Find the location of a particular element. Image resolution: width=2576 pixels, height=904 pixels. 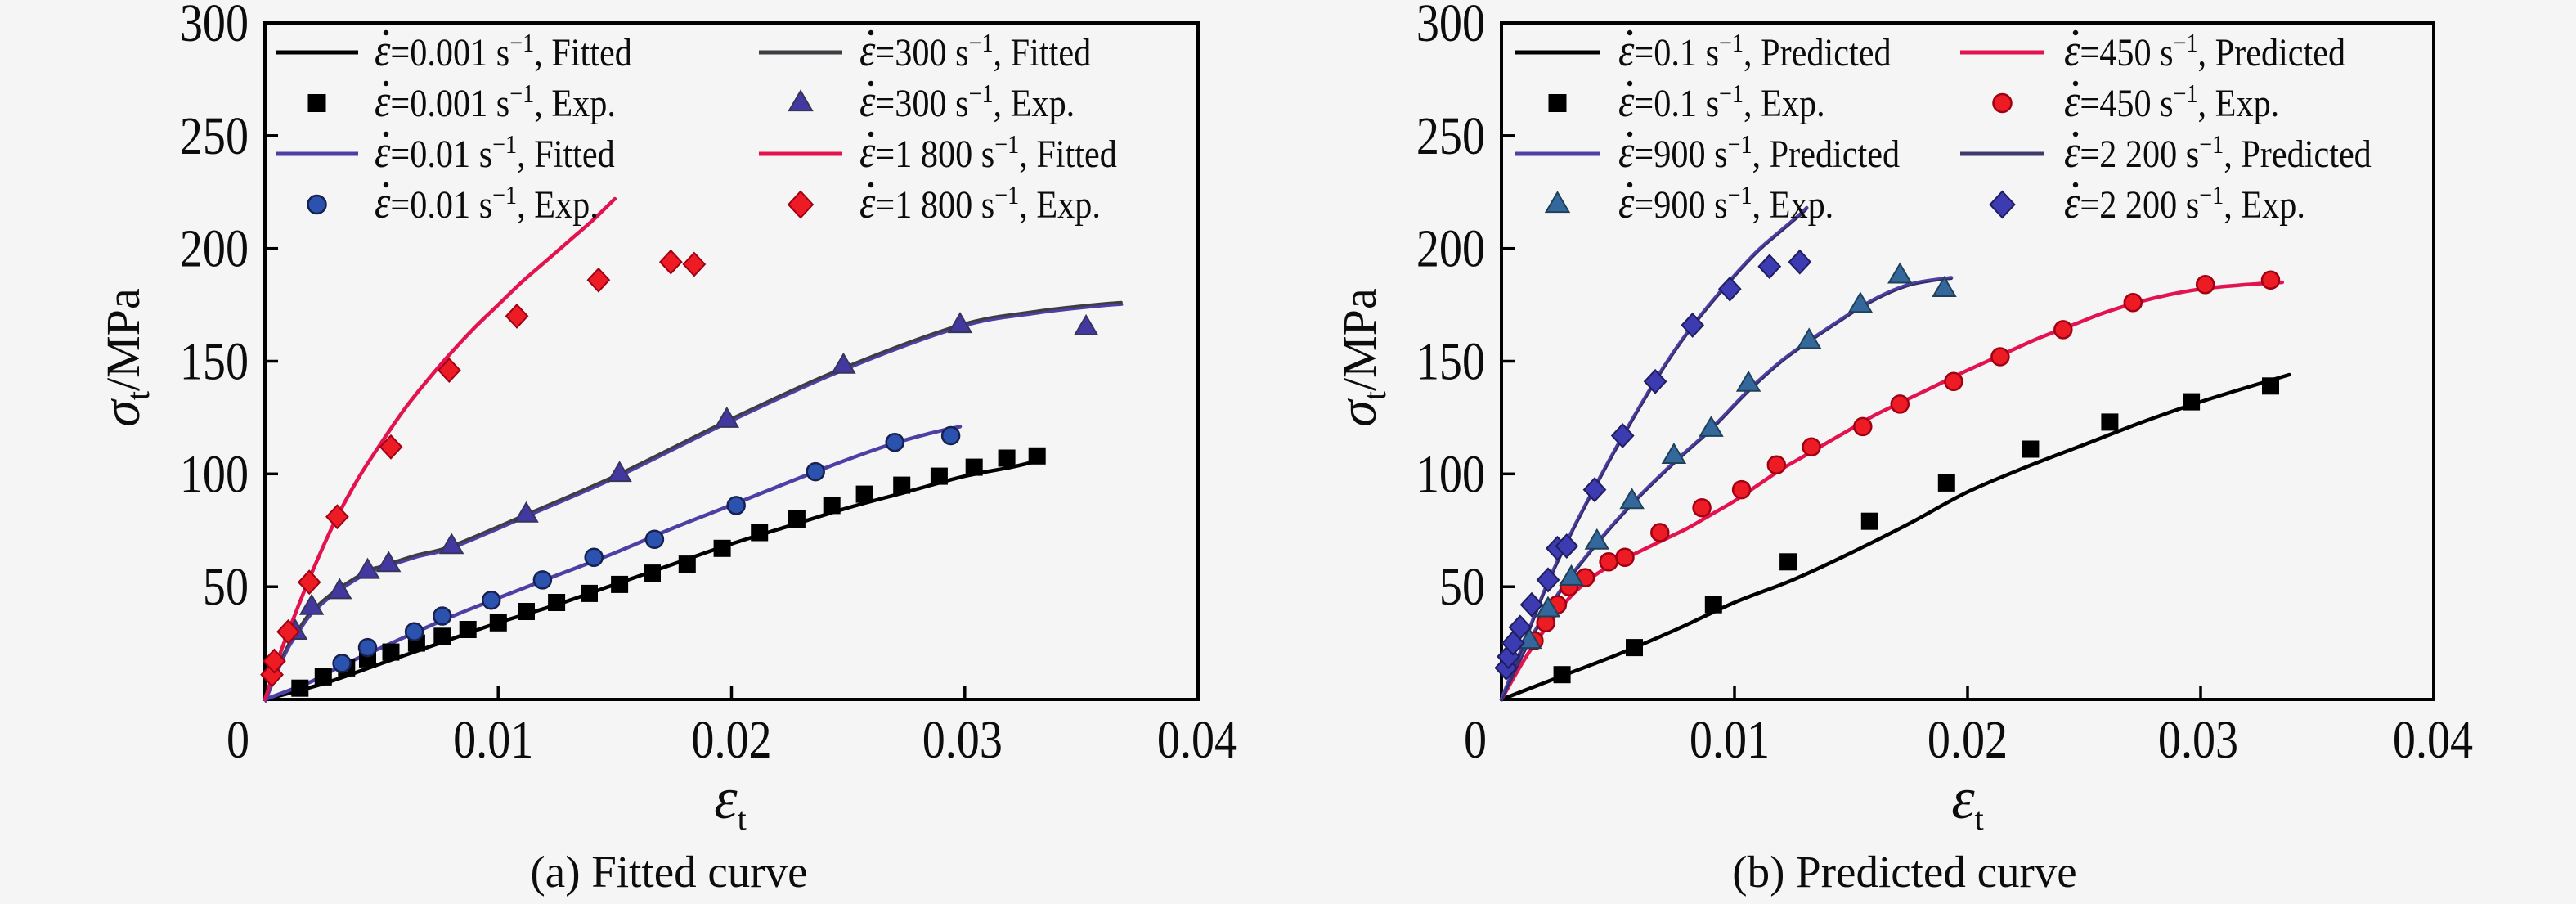

svg-text: ε=2 200 s−1, Exp. is located at coordinates (2184, 203).